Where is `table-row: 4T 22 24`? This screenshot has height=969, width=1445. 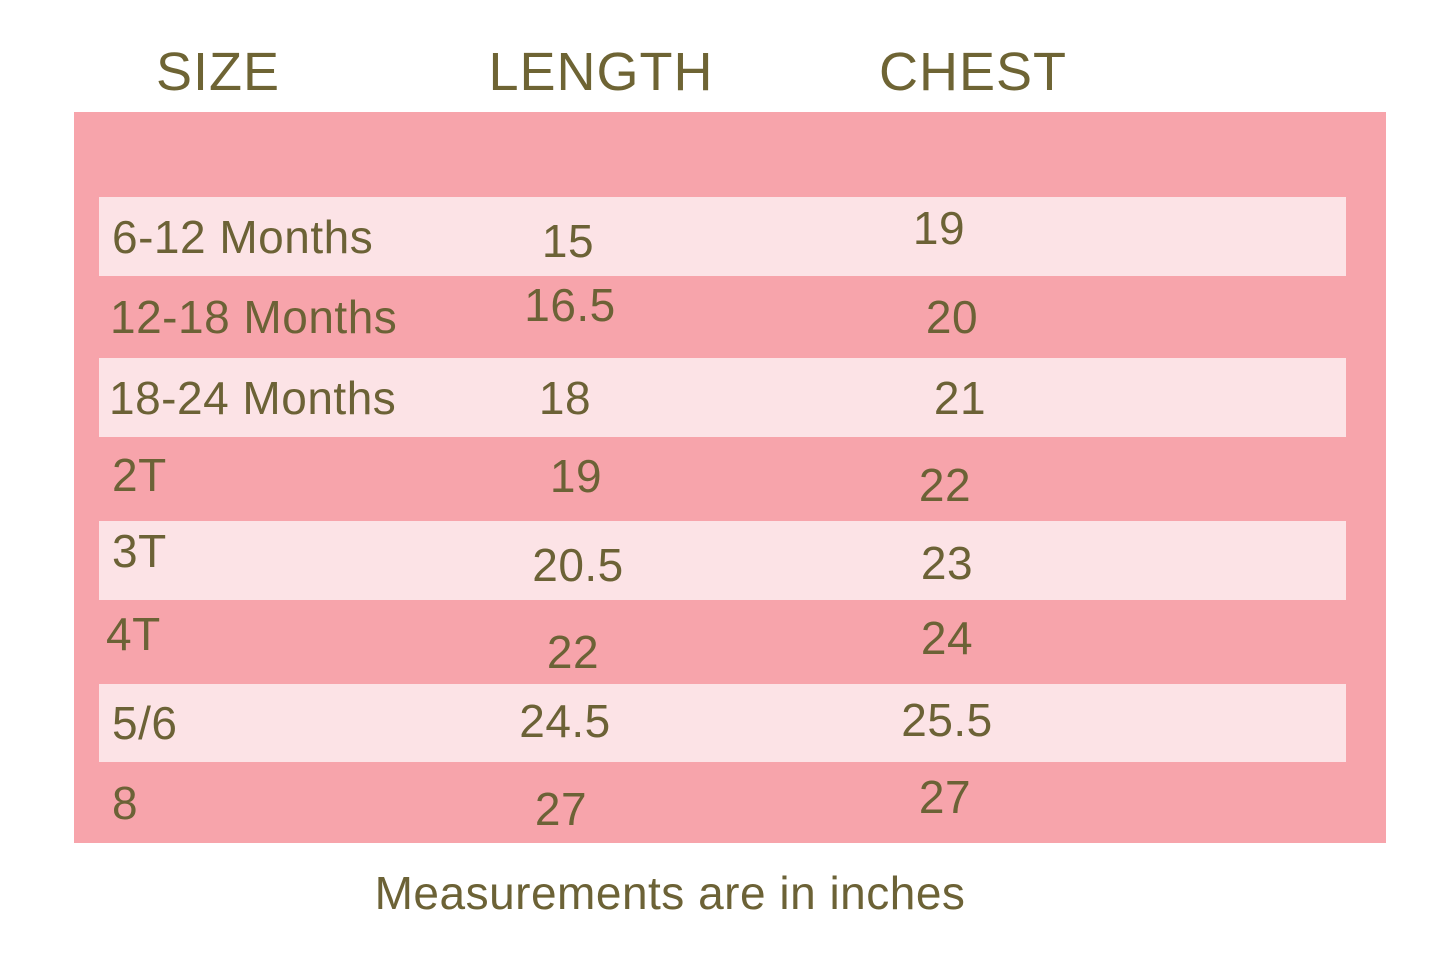 table-row: 4T 22 24 is located at coordinates (730, 642).